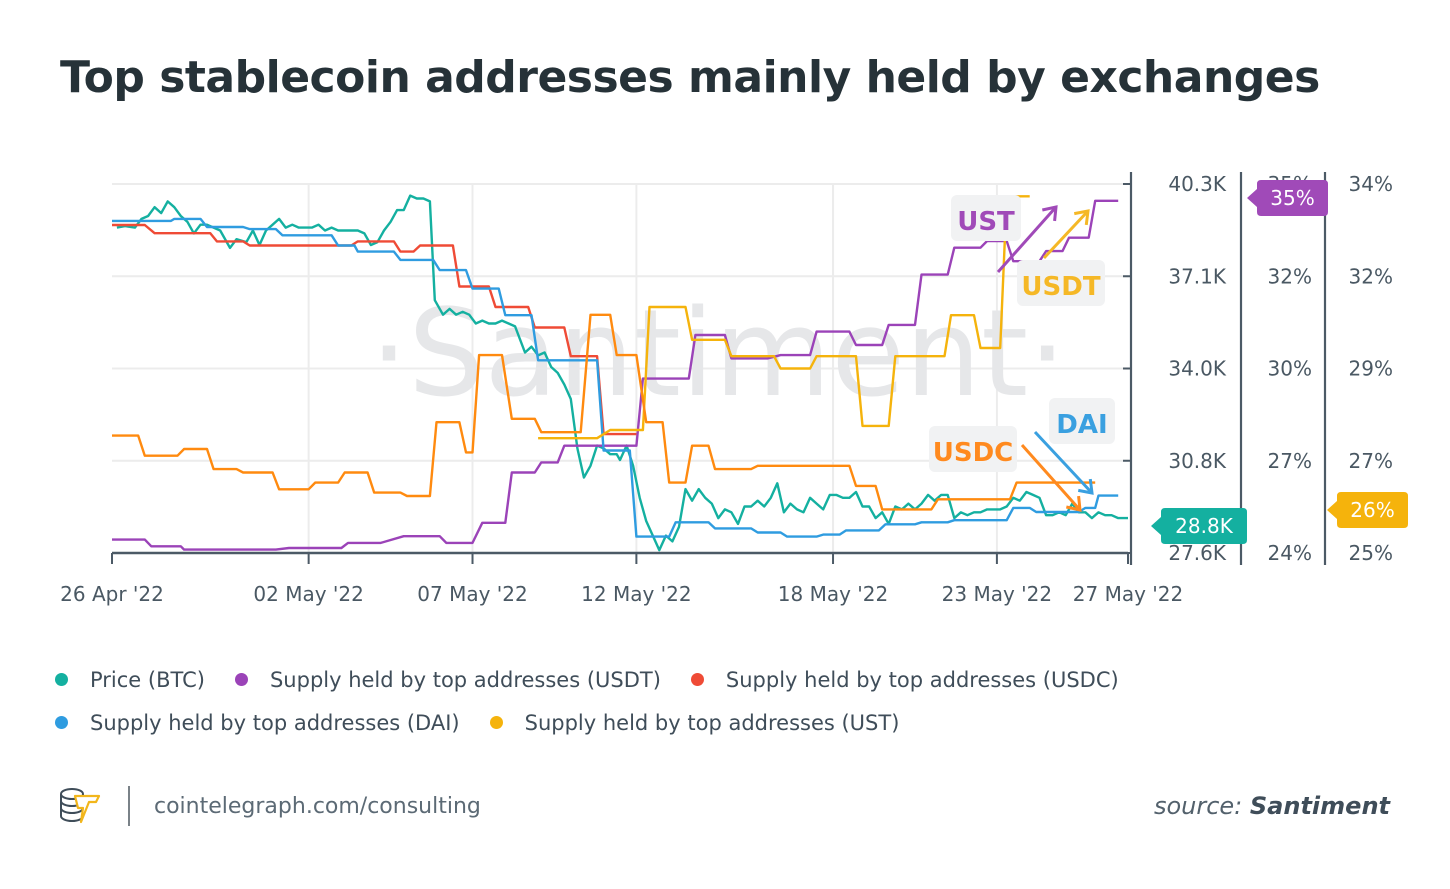 This screenshot has width=1450, height=889. Describe the element at coordinates (1371, 461) in the screenshot. I see `y-tick-label-pctB: 27%` at that location.